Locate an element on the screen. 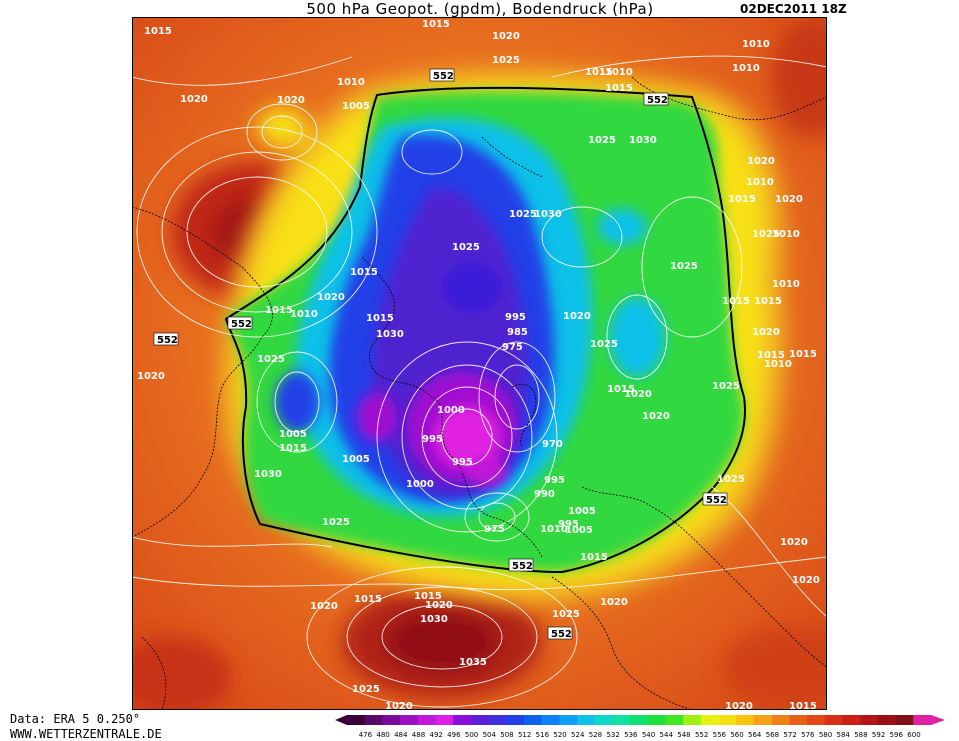 The width and height of the screenshot is (959, 741). colorbar-tick-label: 536 is located at coordinates (631, 735).